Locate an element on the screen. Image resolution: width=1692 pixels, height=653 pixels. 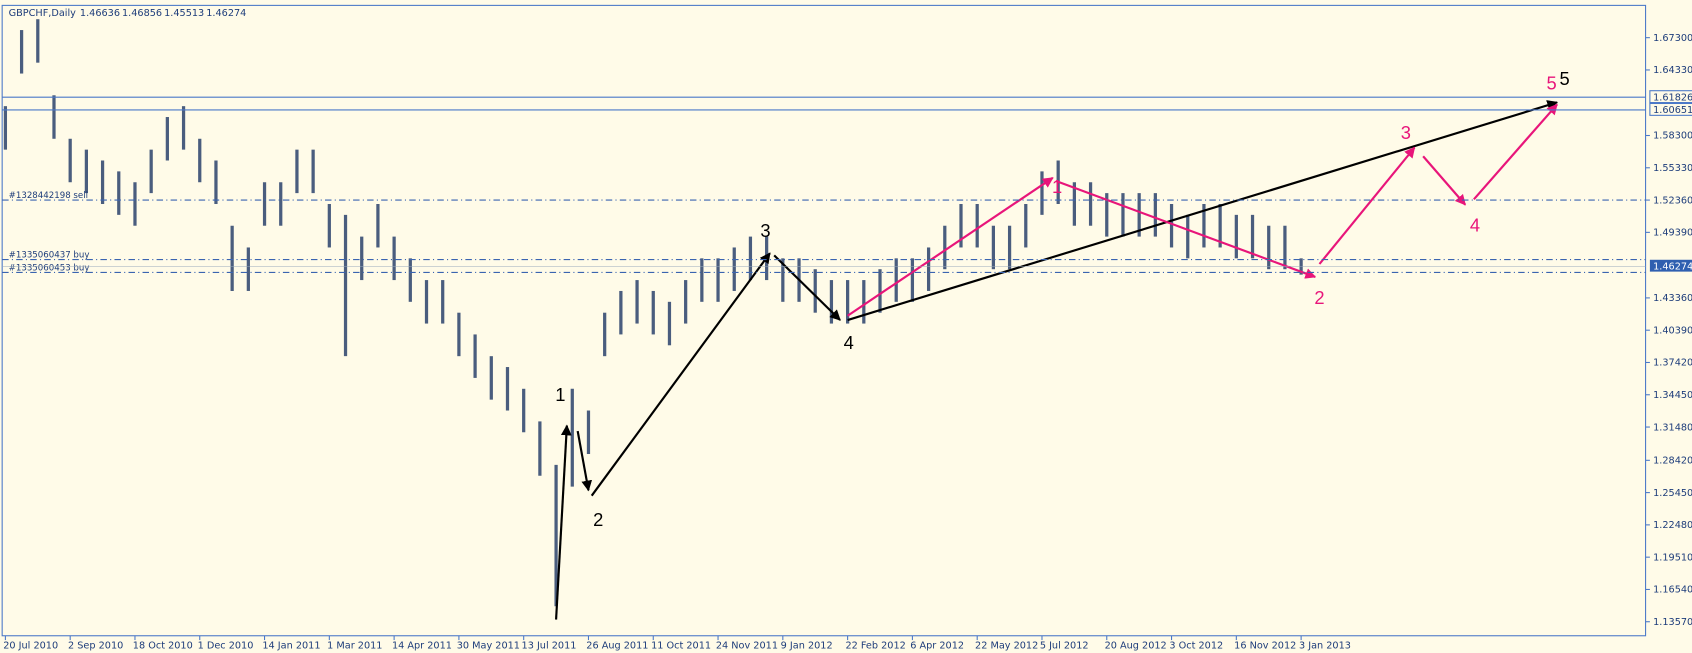
x-tick-label: 5 Jul 2012 is located at coordinates (1064, 646).